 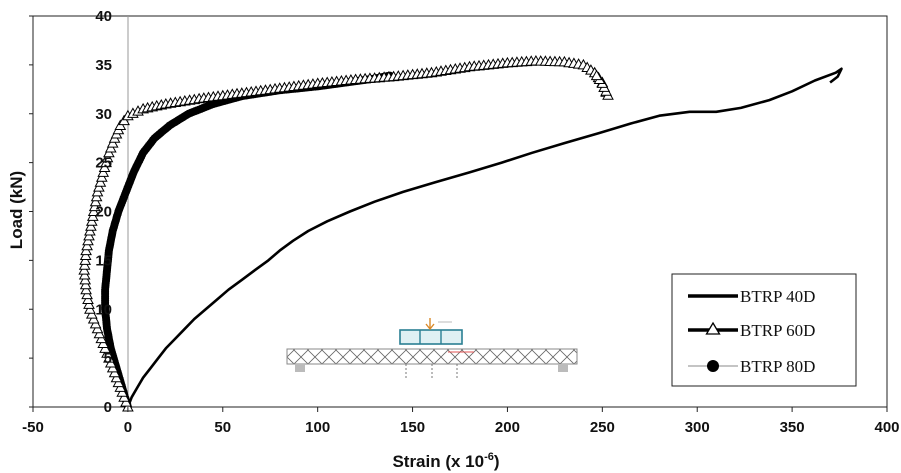 I want to click on legend-item-btrp-80d: BTRP 80D, so click(x=751, y=366).